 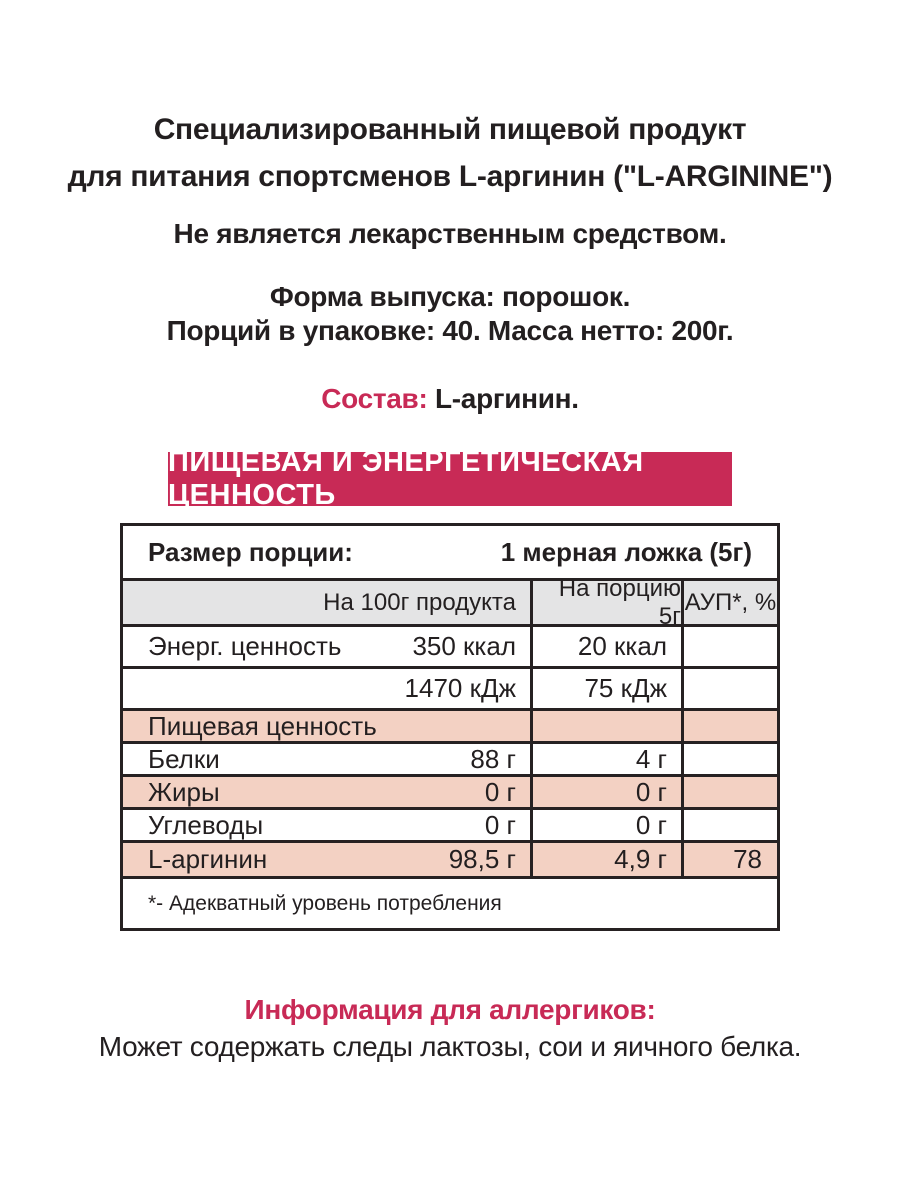 What do you see at coordinates (605, 759) in the screenshot?
I see `value-per-serving: 4 г` at bounding box center [605, 759].